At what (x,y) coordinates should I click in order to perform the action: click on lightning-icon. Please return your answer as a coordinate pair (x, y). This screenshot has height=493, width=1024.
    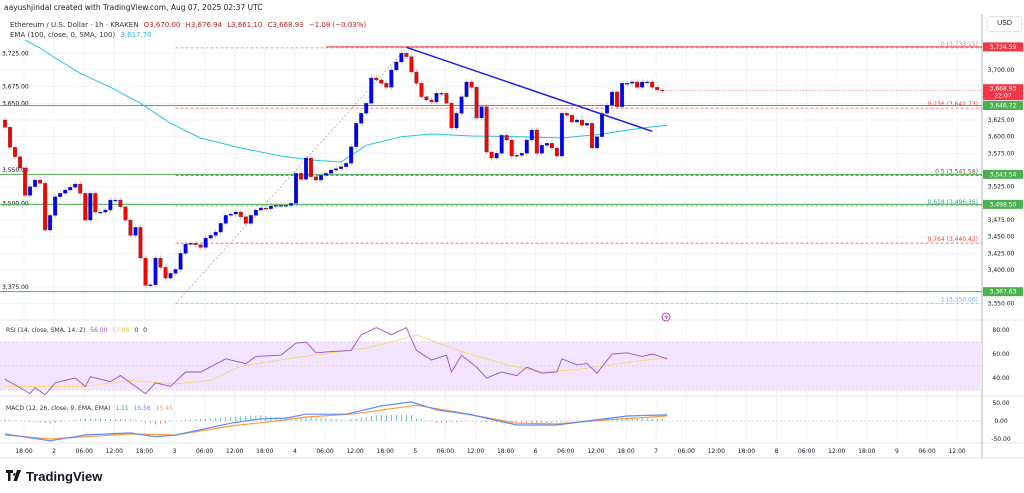
    Looking at the image, I should click on (666, 317).